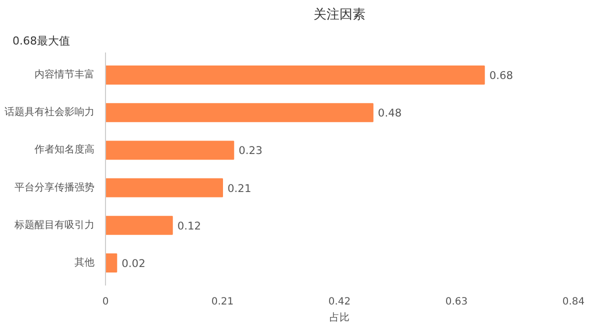 Image resolution: width=600 pixels, height=326 pixels. What do you see at coordinates (339, 302) in the screenshot?
I see `x-tick-label: 0.42` at bounding box center [339, 302].